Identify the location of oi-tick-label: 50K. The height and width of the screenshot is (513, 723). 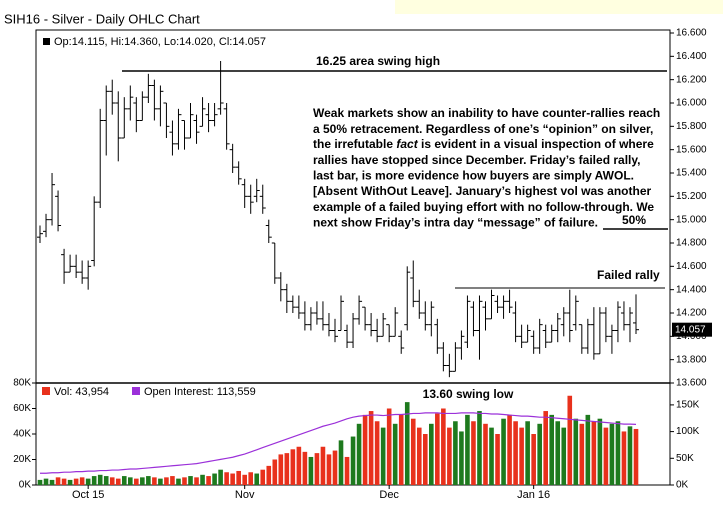
(685, 458).